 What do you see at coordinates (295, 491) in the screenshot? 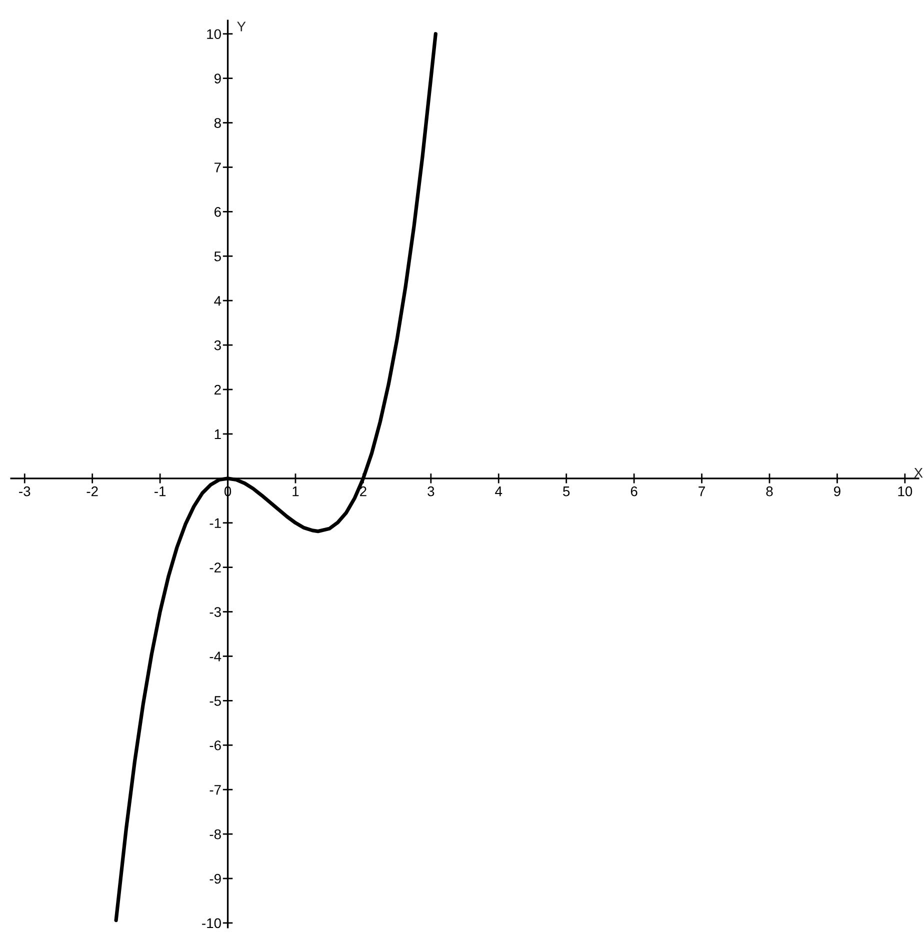
I see `x-tick-label: 1` at bounding box center [295, 491].